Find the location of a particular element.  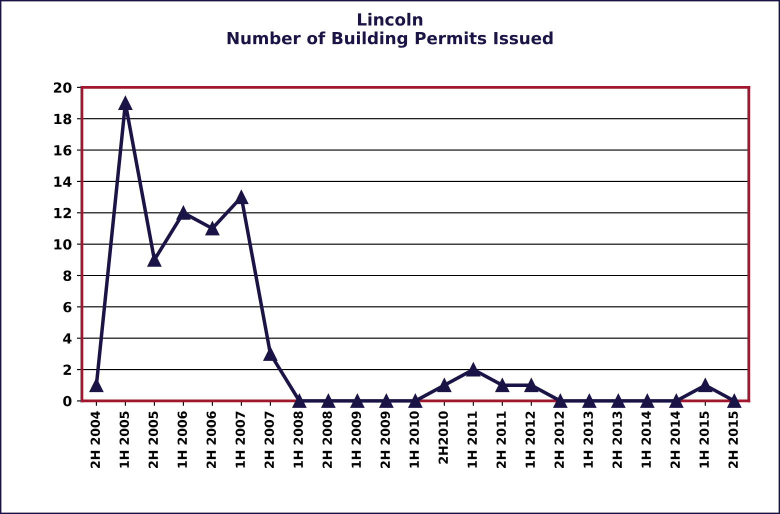

x-tick-label: 2H 2007 is located at coordinates (269, 440).